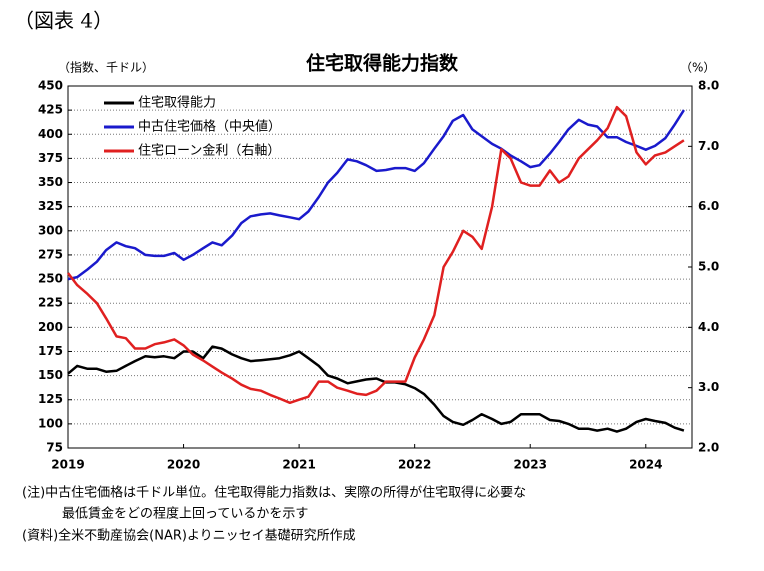 This screenshot has height=571, width=764. I want to click on note: (注)中古住宅価格は千ドル単位。住宅取得能力指数は、実際の所得が住宅取得に必要な, so click(274, 493).